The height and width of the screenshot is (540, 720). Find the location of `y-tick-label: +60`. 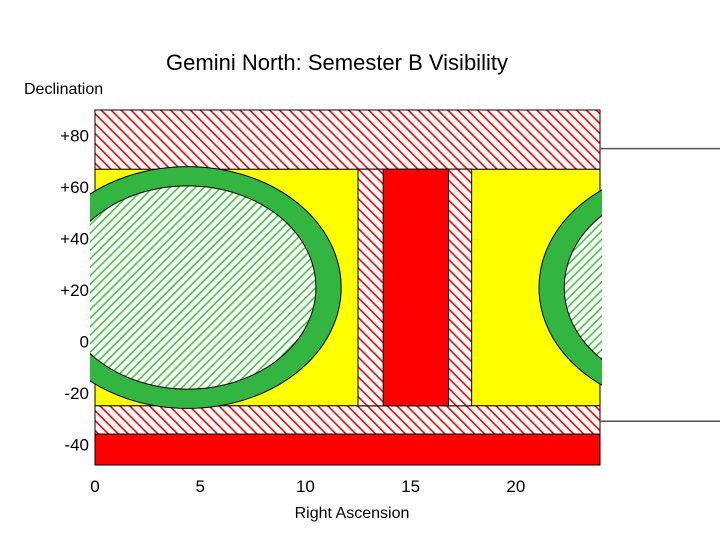

y-tick-label: +60 is located at coordinates (74, 187).